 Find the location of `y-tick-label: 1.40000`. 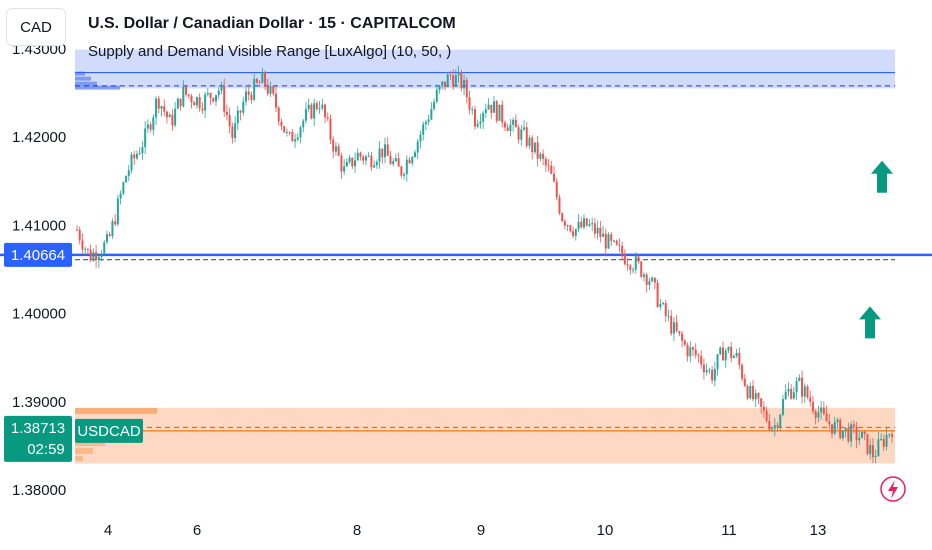

y-tick-label: 1.40000 is located at coordinates (39, 314).